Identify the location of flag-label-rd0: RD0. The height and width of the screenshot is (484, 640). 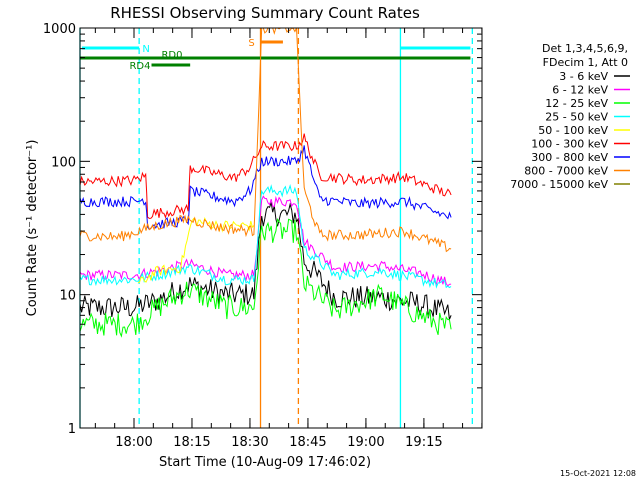
(171, 55).